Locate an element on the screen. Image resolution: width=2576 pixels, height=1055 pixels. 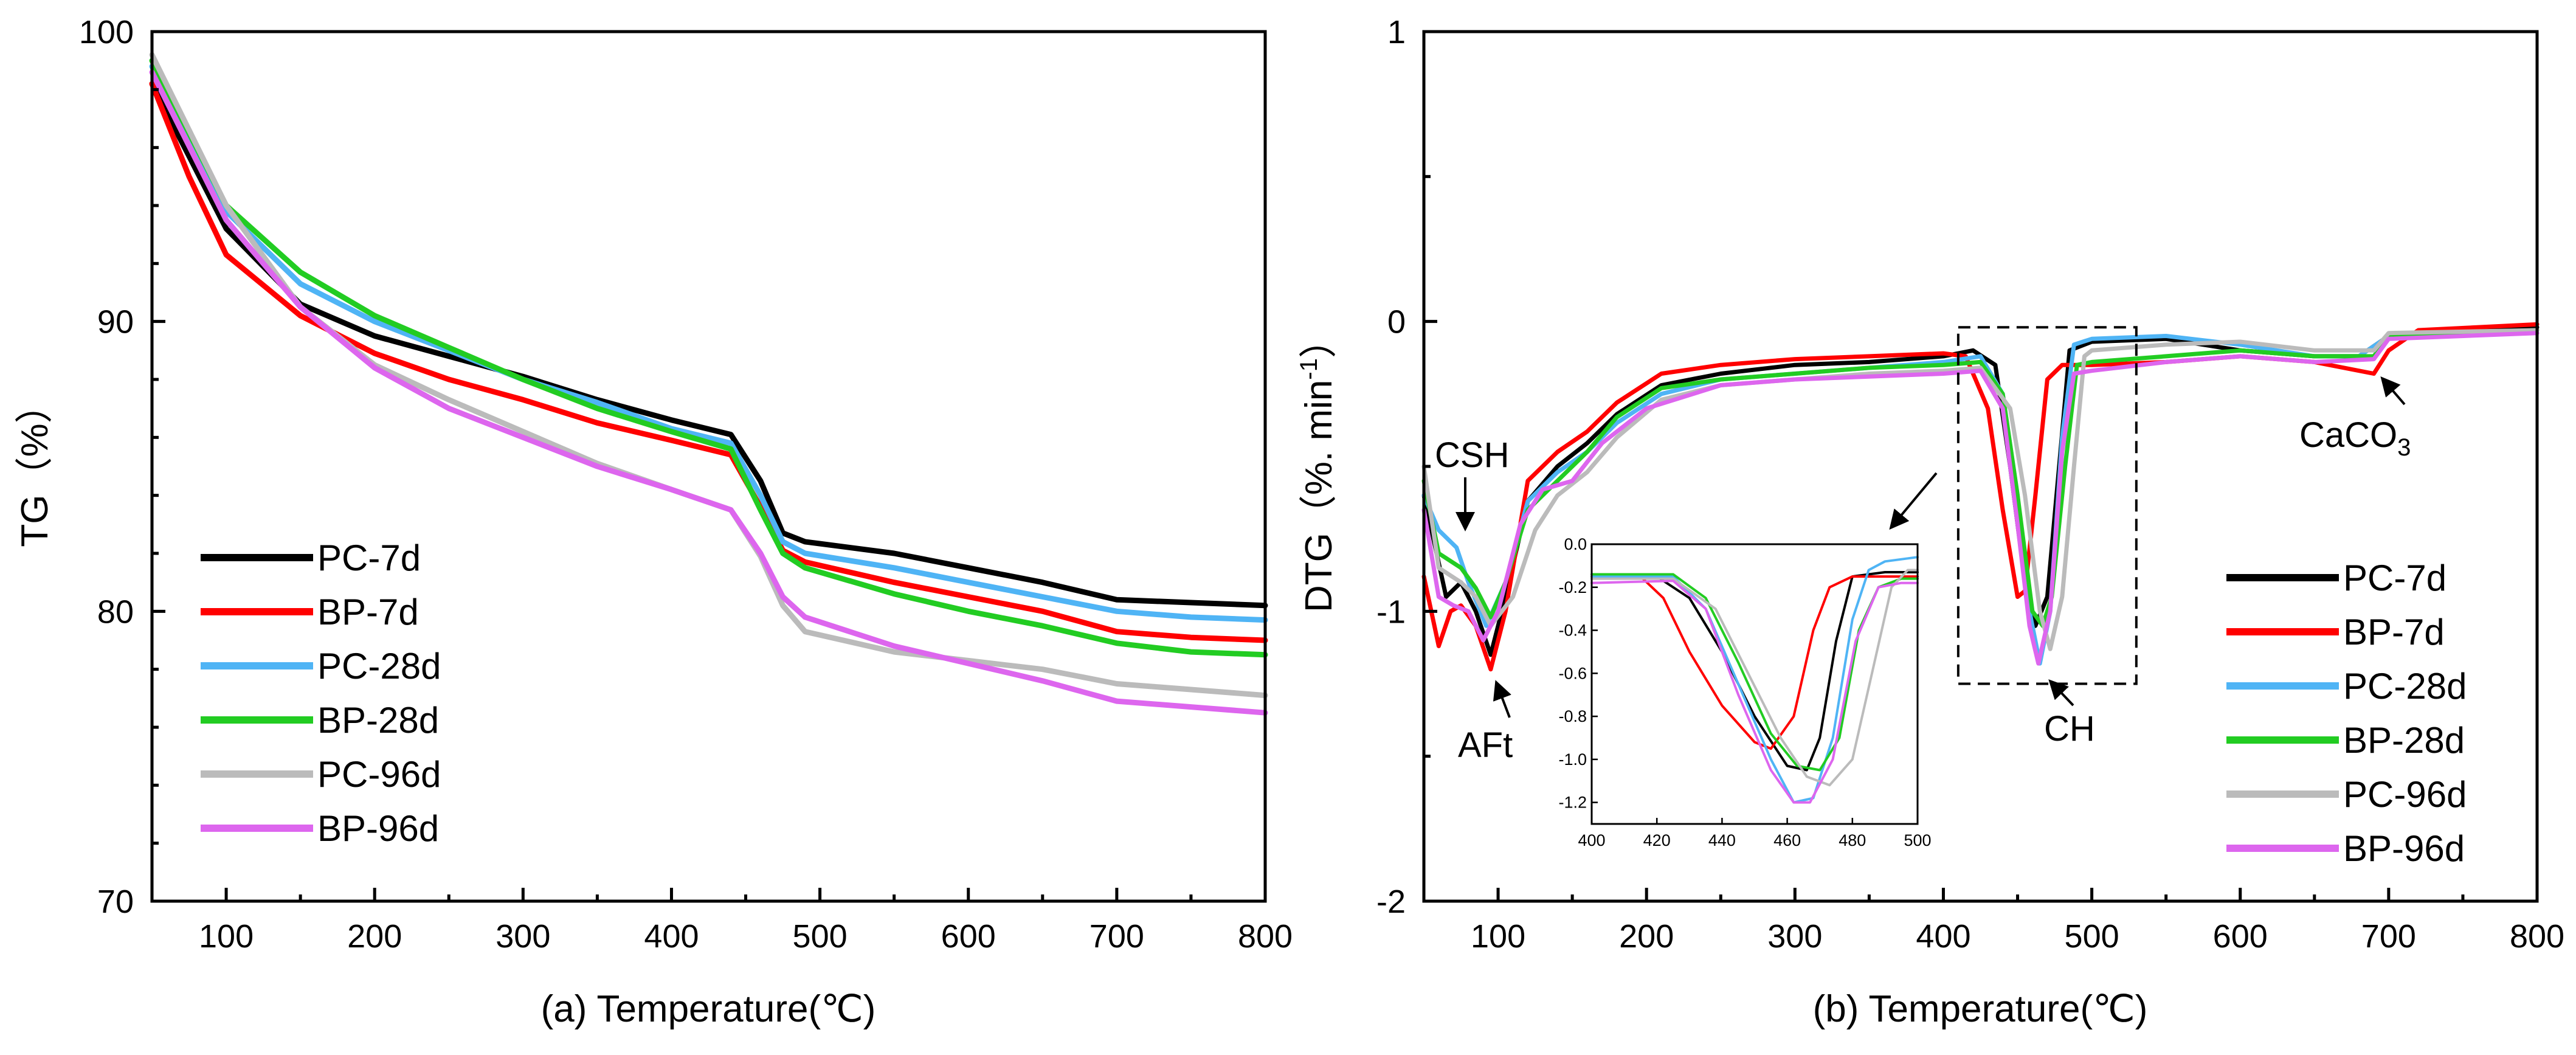
dtg-series-line-bp-96d is located at coordinates (1981, 498).